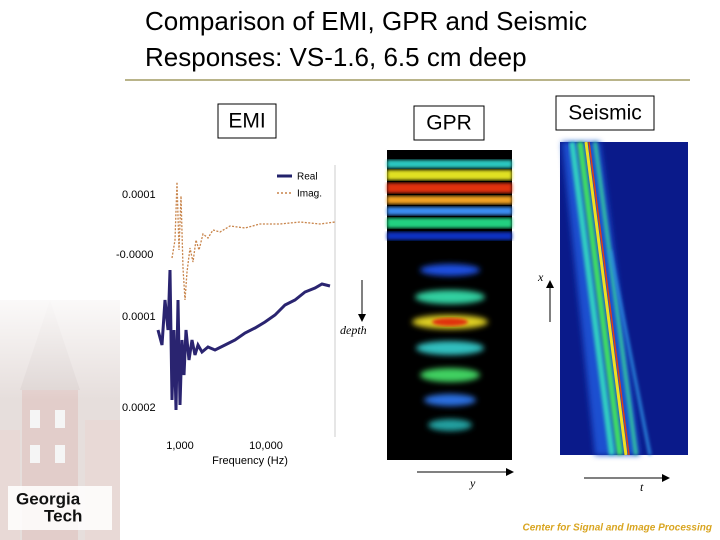  Describe the element at coordinates (243, 340) in the screenshot. I see `real-curve` at that location.